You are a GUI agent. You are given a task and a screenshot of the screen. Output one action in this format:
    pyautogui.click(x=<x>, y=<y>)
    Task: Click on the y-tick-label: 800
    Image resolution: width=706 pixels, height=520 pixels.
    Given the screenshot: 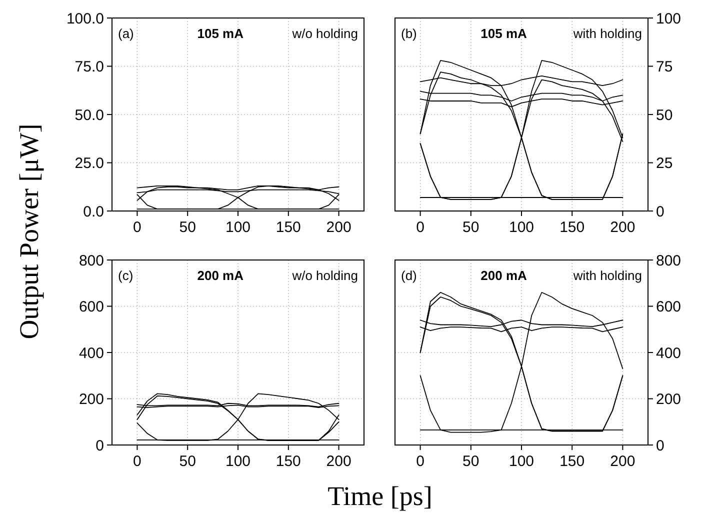 What is the action you would take?
    pyautogui.click(x=91, y=261)
    